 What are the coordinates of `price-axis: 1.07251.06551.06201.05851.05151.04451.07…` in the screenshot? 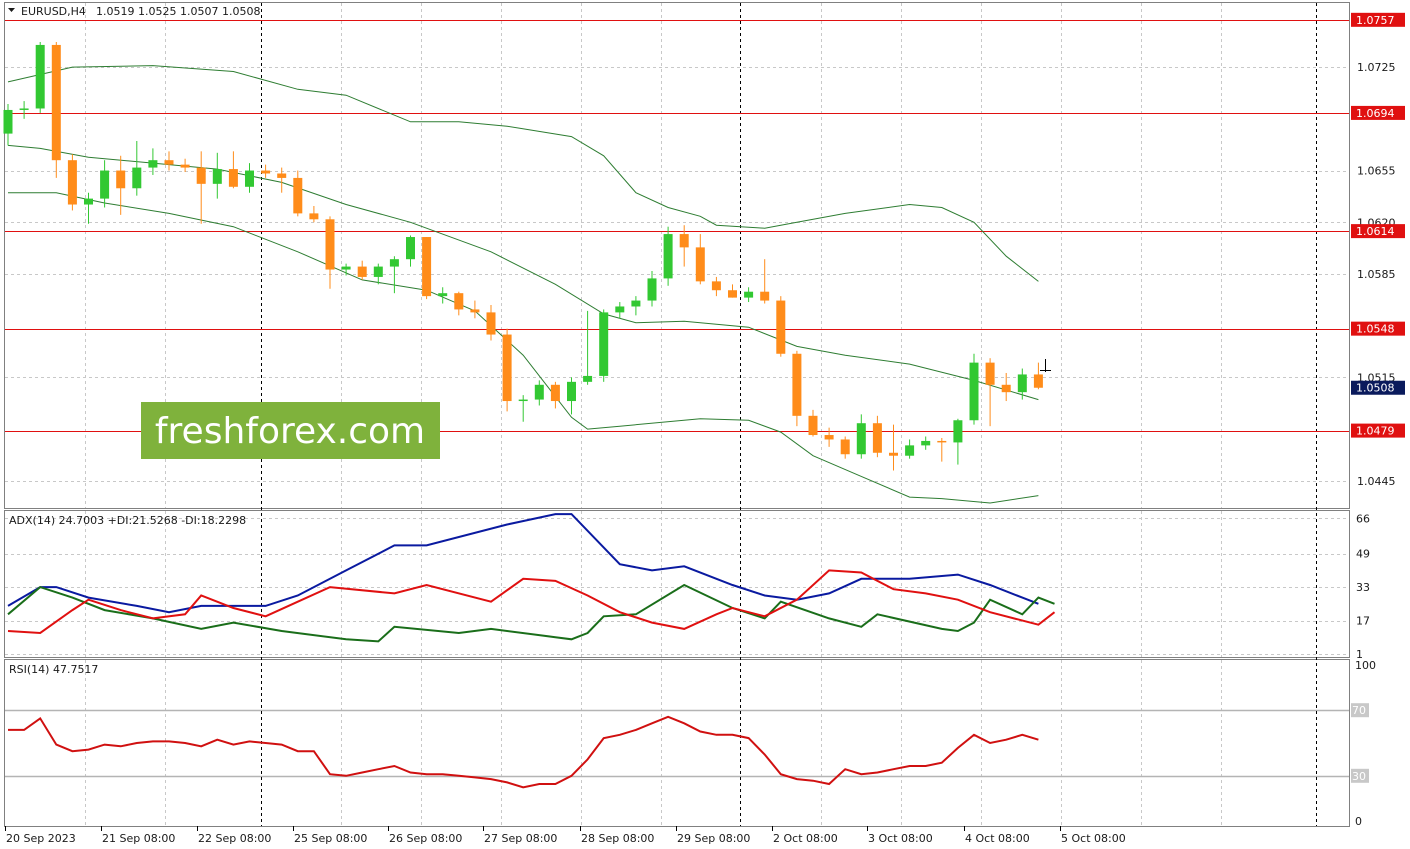 It's located at (1378, 420).